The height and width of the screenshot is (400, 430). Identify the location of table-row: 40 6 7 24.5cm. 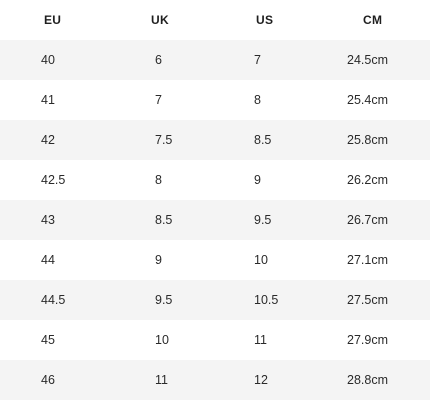
(215, 60).